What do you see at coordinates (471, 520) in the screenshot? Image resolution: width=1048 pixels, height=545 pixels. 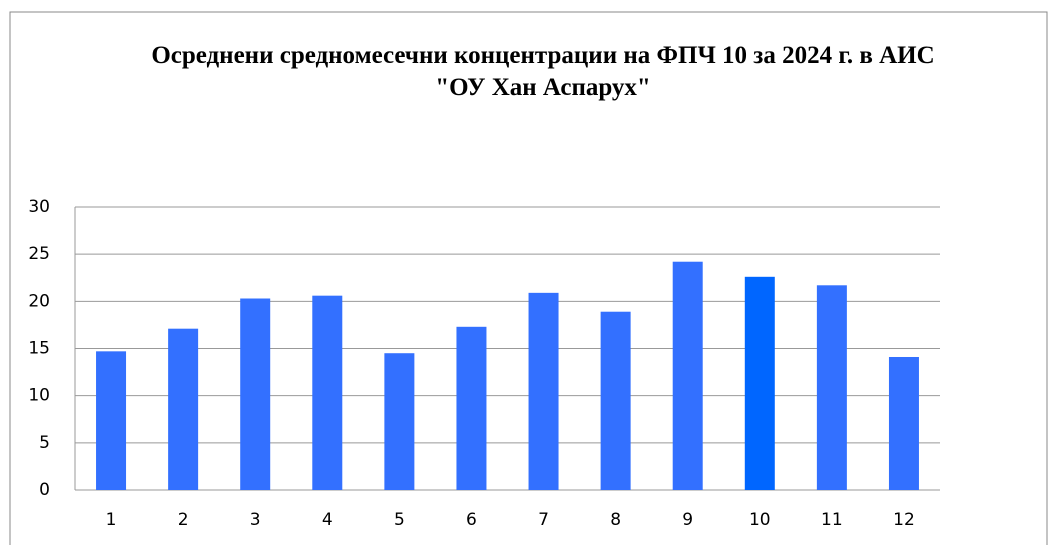 I see `x-tick-label: 6` at bounding box center [471, 520].